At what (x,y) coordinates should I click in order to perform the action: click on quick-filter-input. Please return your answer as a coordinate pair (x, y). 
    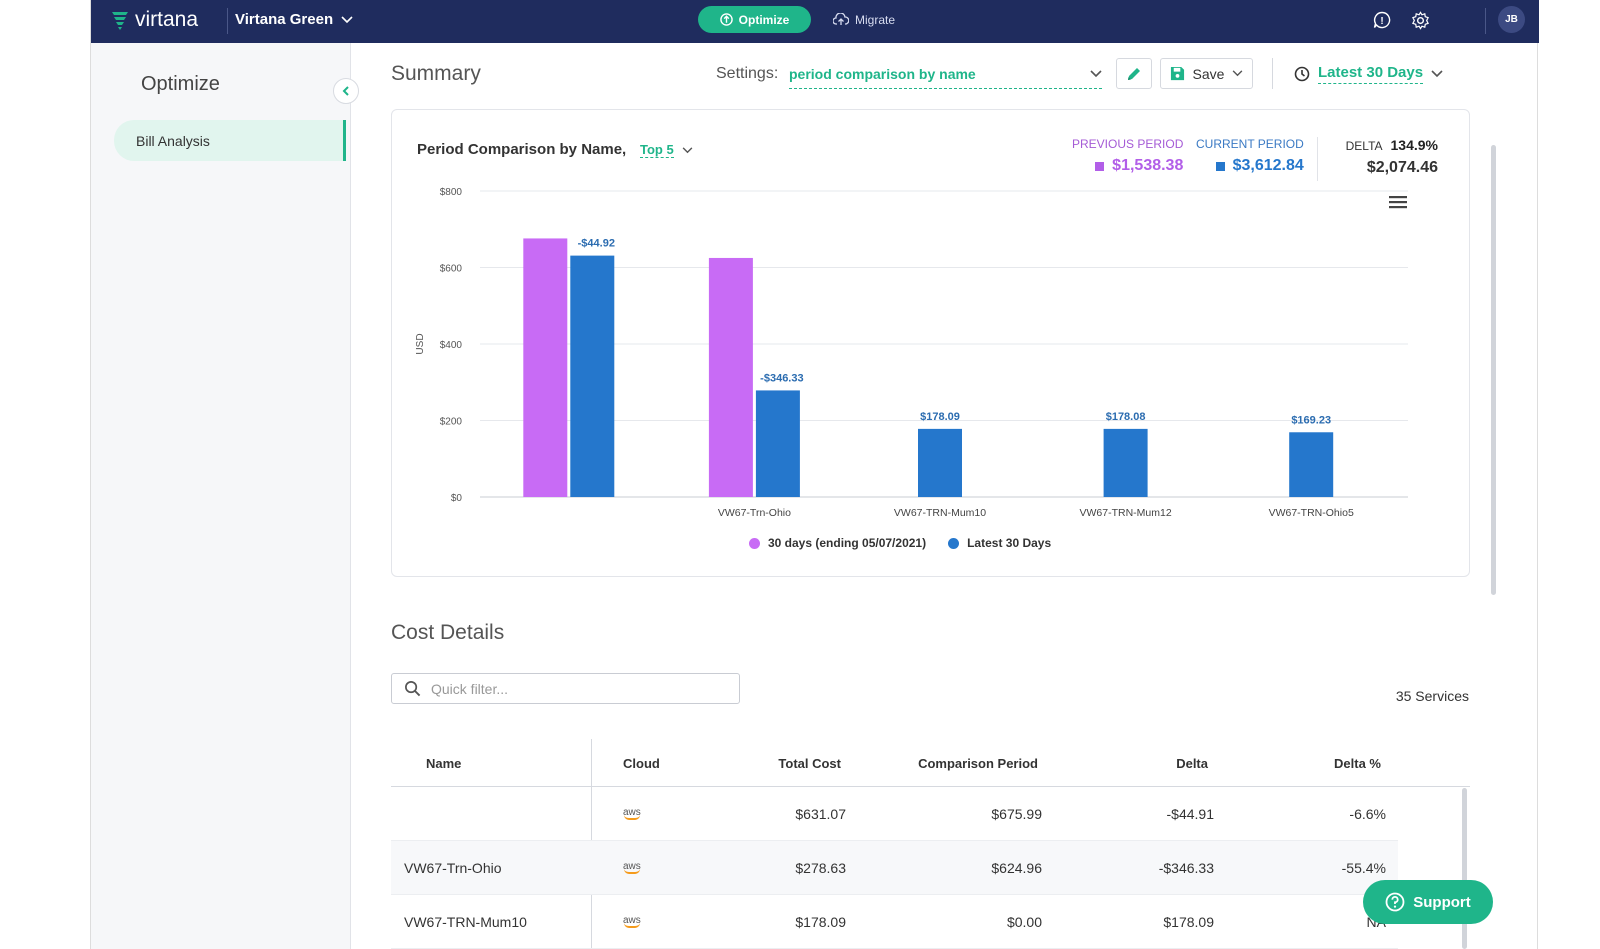
    Looking at the image, I should click on (576, 688).